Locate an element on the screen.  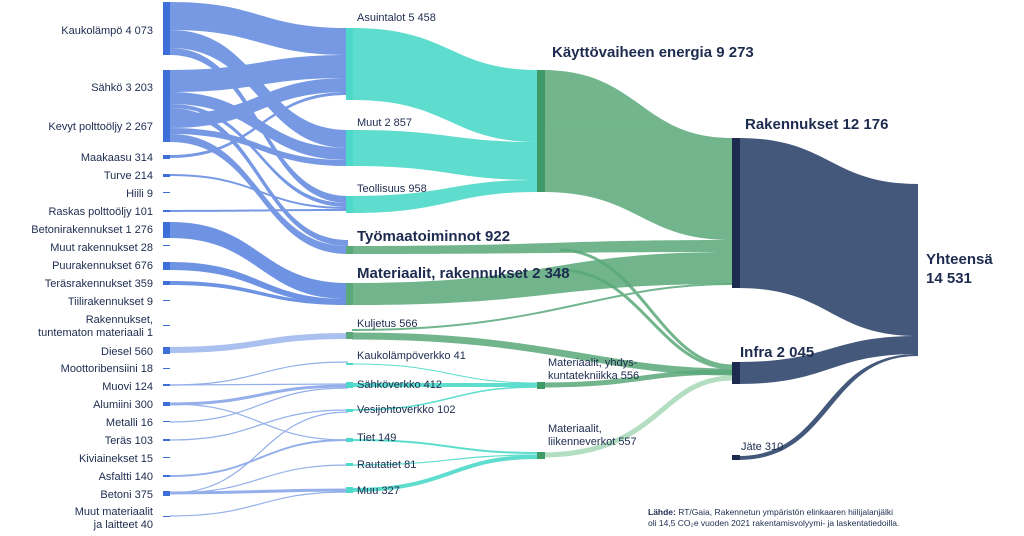
flow-rakennukset-total is located at coordinates (828, 237).